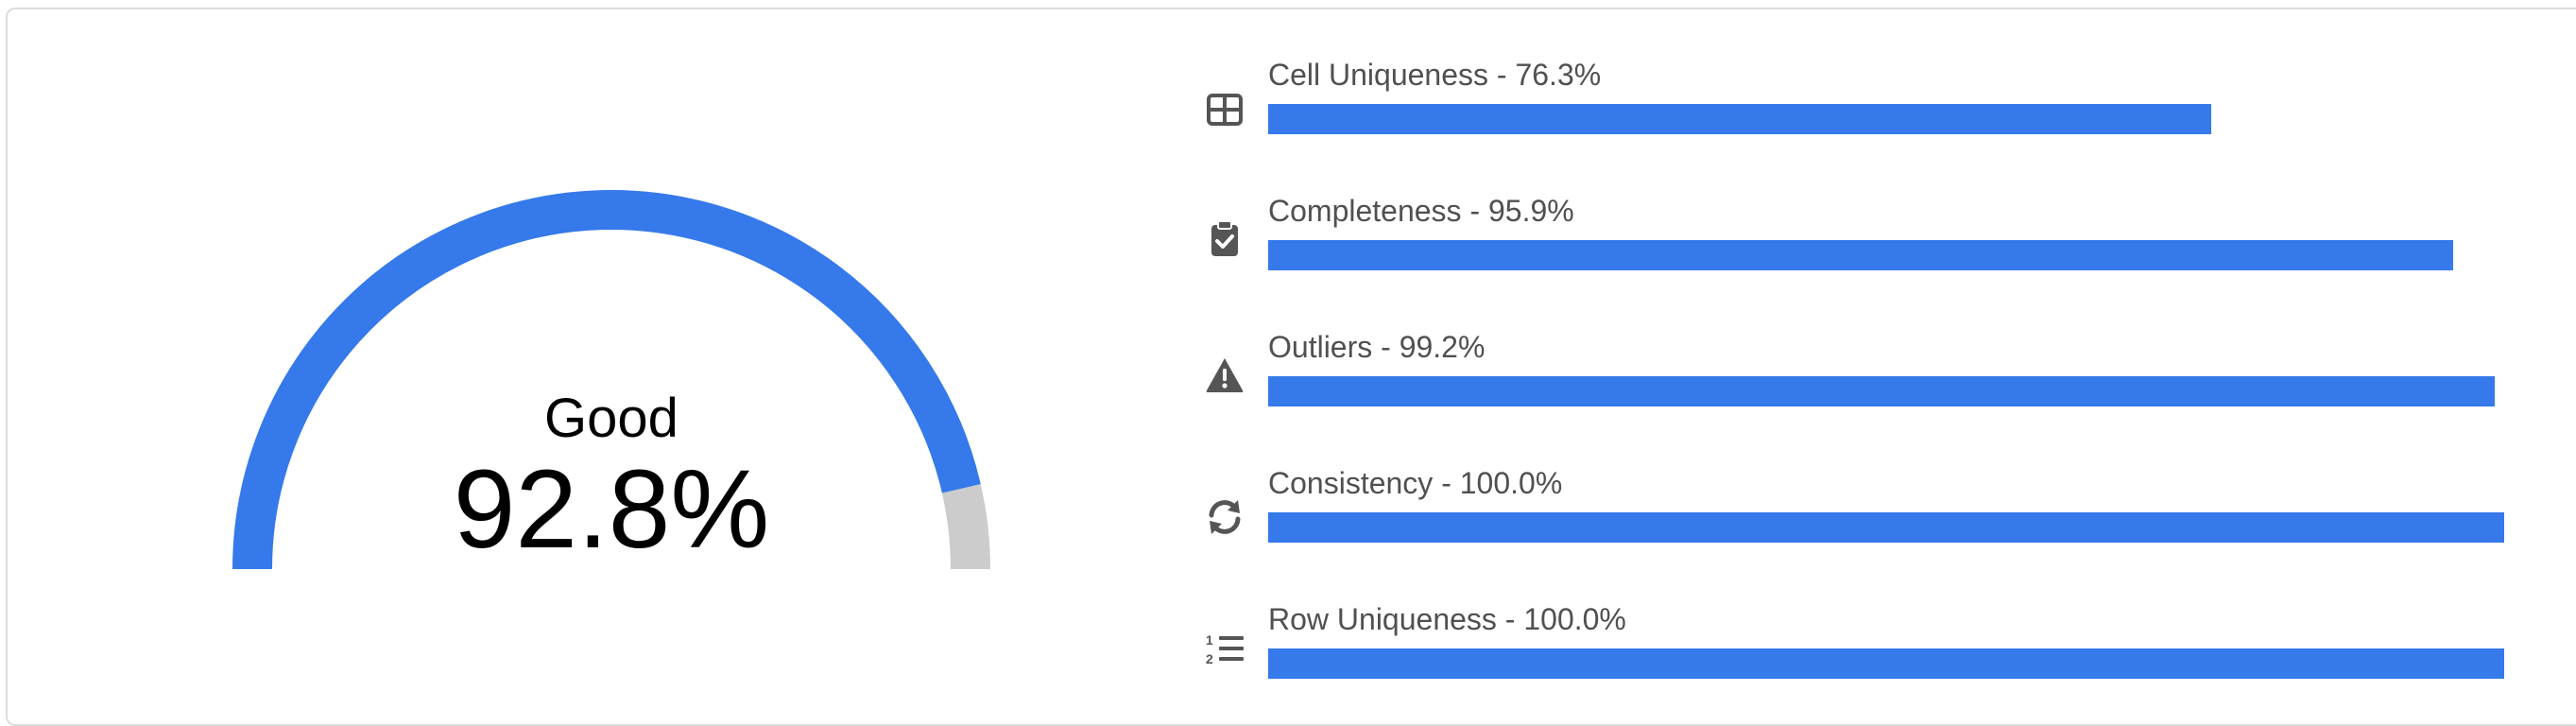 The height and width of the screenshot is (726, 2576). What do you see at coordinates (611, 418) in the screenshot?
I see `gauge-rating-label: Good` at bounding box center [611, 418].